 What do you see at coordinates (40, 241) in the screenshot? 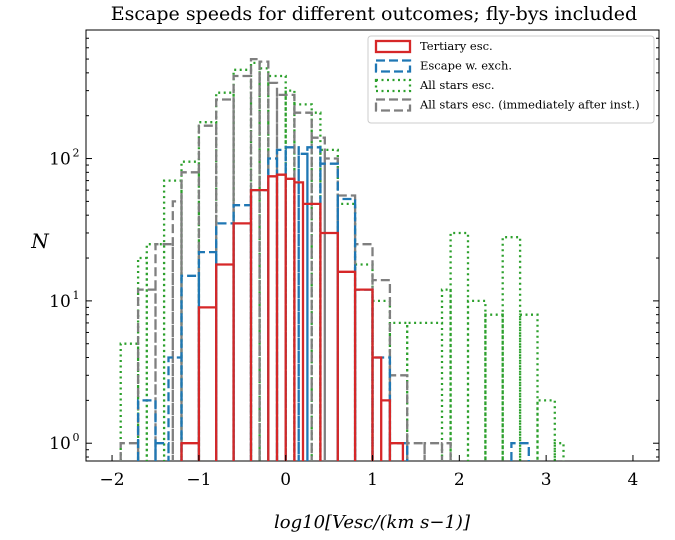
I see `y-axis-label: N` at bounding box center [40, 241].